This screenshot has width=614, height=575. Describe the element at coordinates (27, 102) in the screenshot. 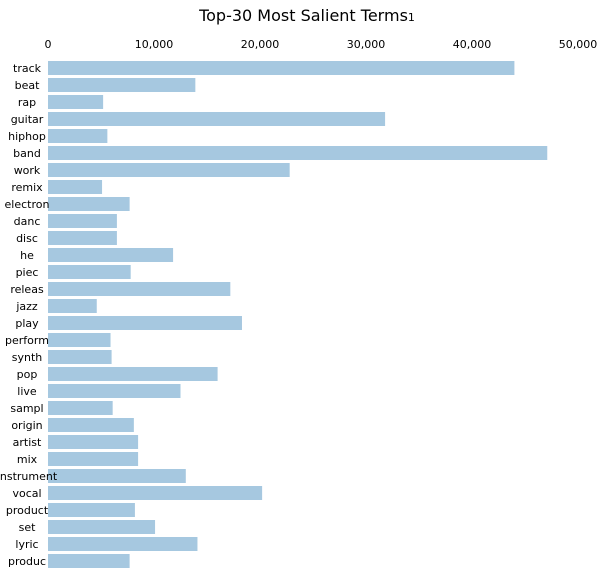

I see `category-label: rap` at that location.